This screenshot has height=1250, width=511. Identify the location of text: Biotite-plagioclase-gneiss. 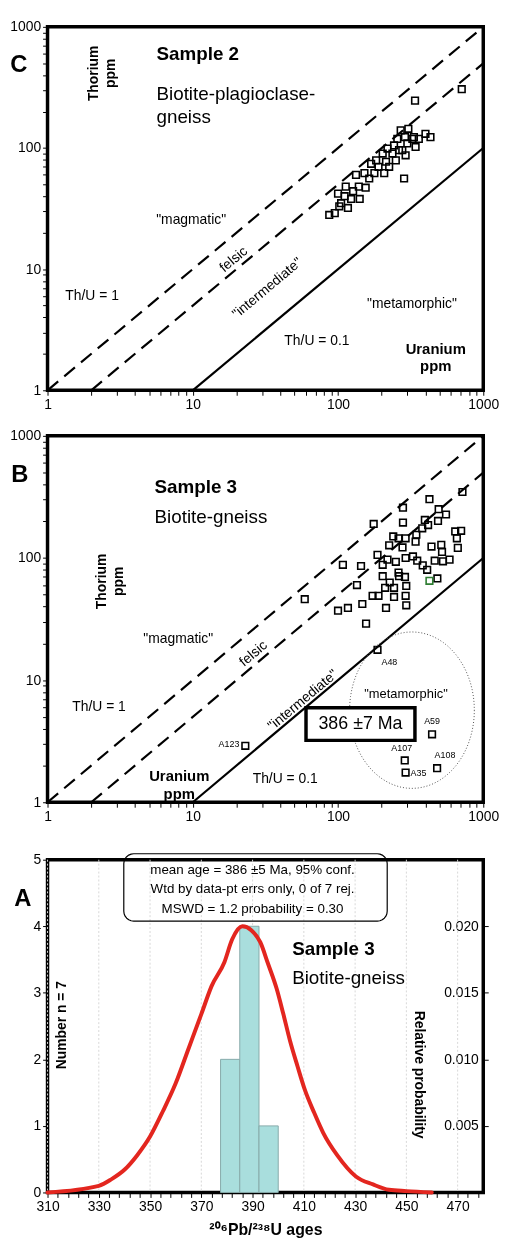
(236, 105).